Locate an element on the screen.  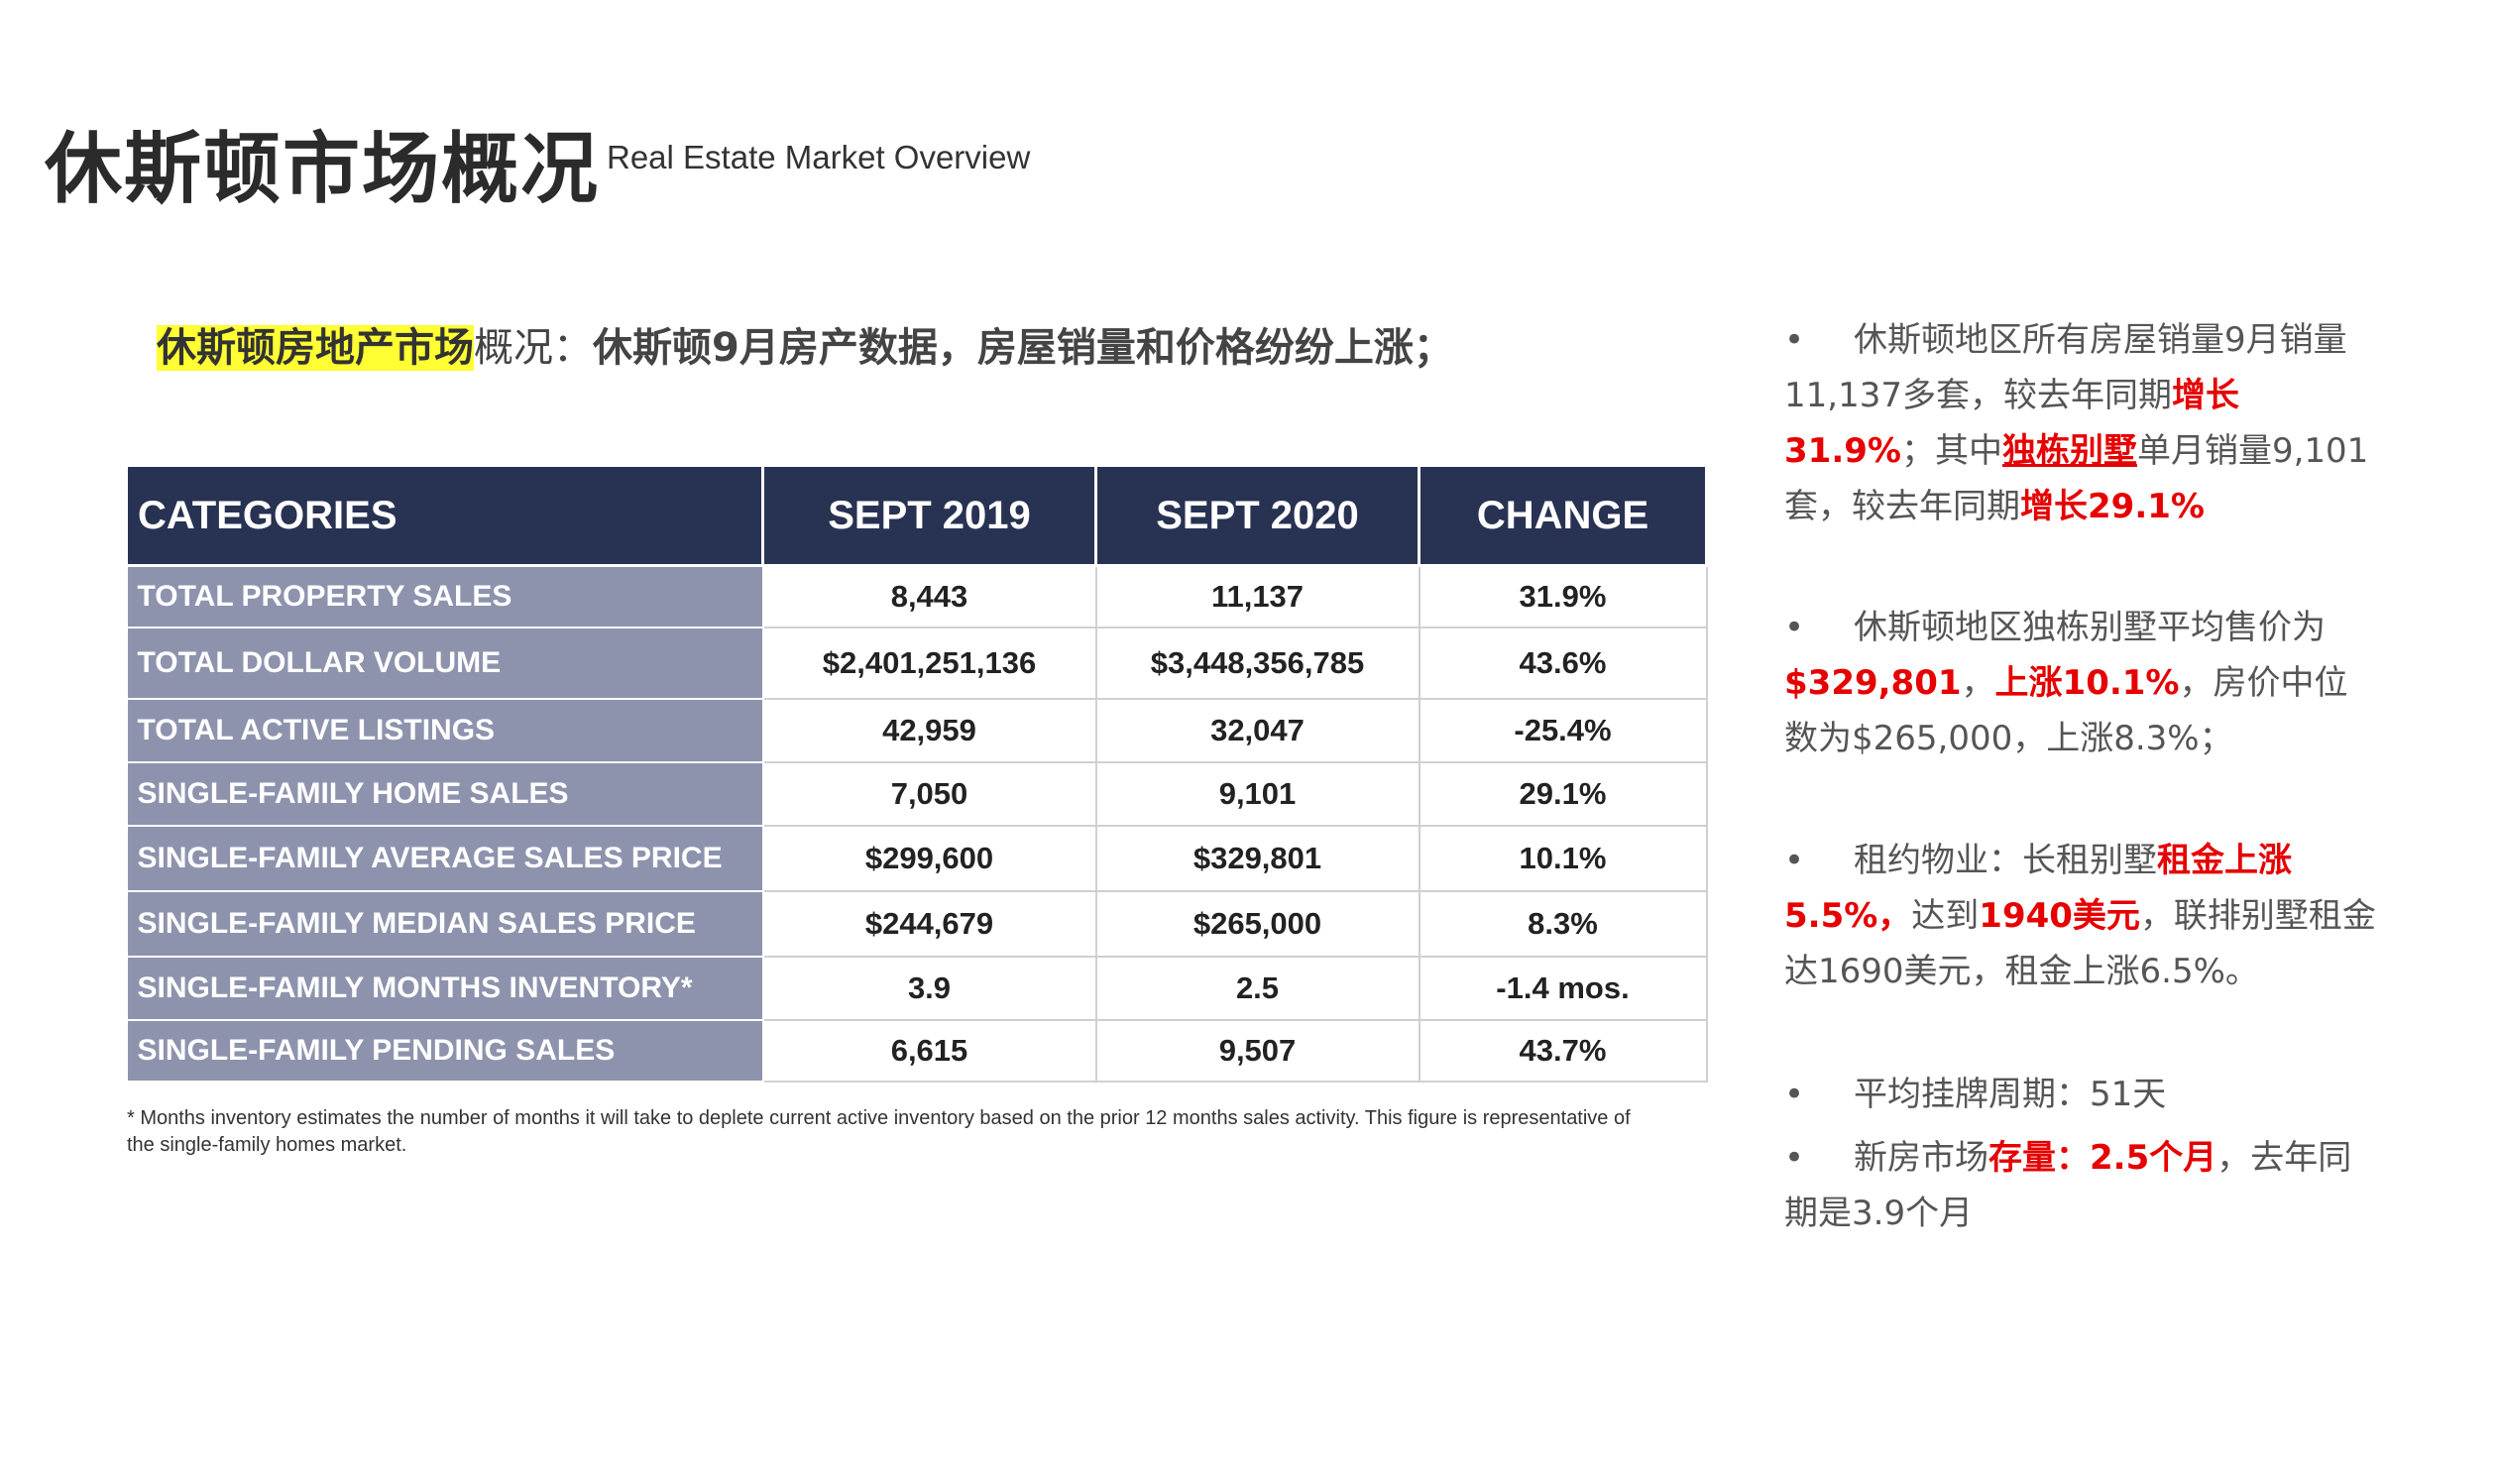
row-change: 10.1% is located at coordinates (1563, 858).